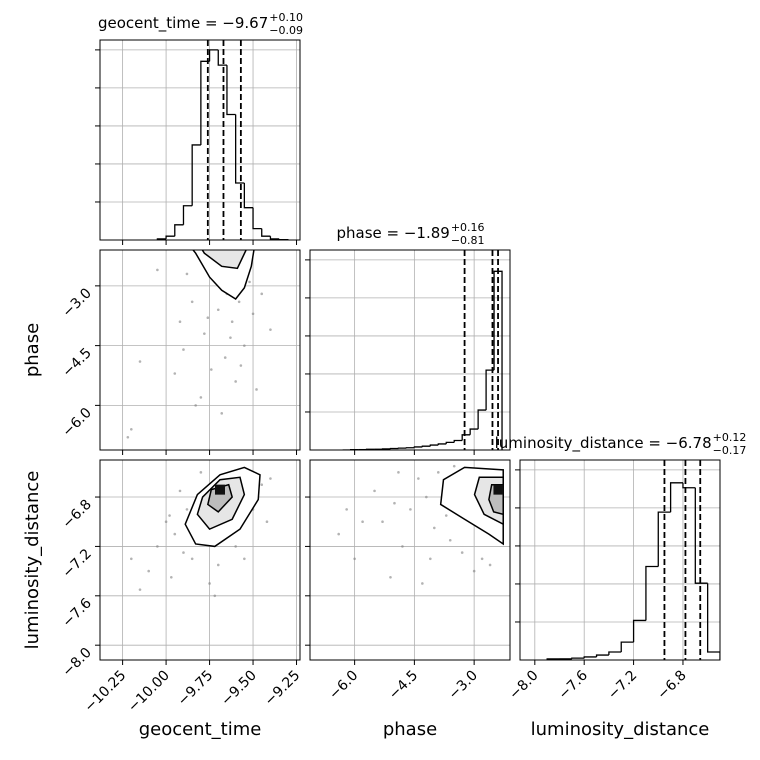 This screenshot has width=760, height=760. What do you see at coordinates (603, 443) in the screenshot?
I see `title-text: luminosity_distance = −6.78` at bounding box center [603, 443].